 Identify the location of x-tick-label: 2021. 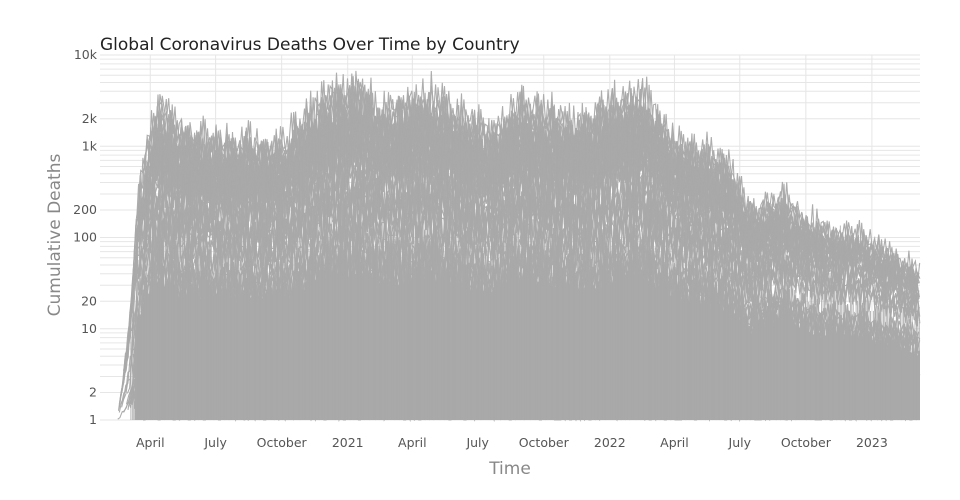
(348, 442).